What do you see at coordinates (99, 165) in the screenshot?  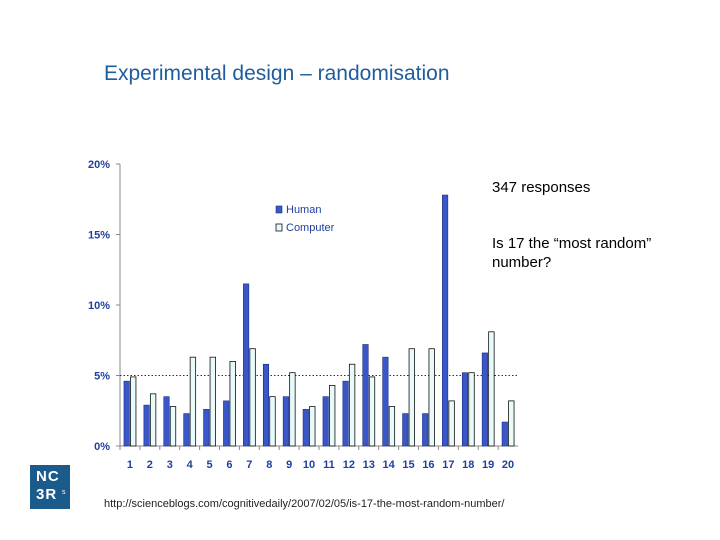 I see `y-tick-label: 20%` at bounding box center [99, 165].